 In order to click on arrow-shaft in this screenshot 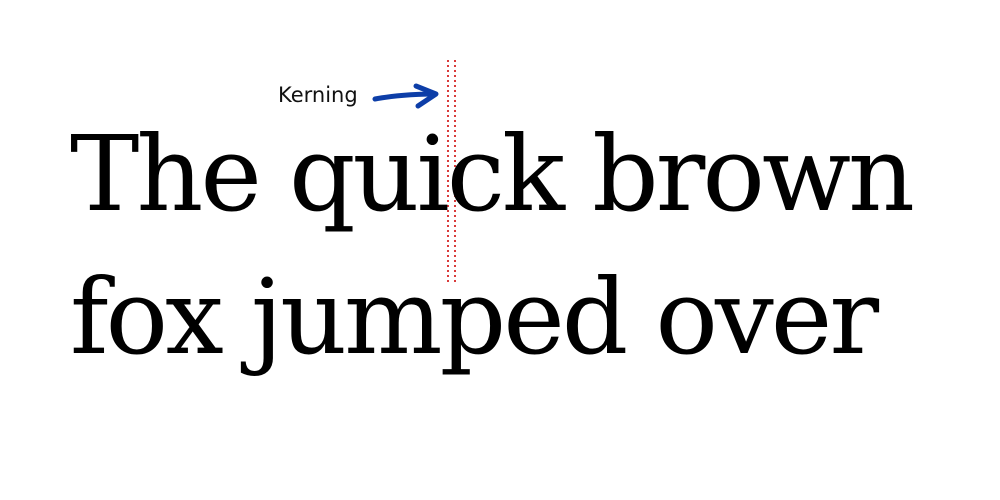, I will do `click(404, 96)`.